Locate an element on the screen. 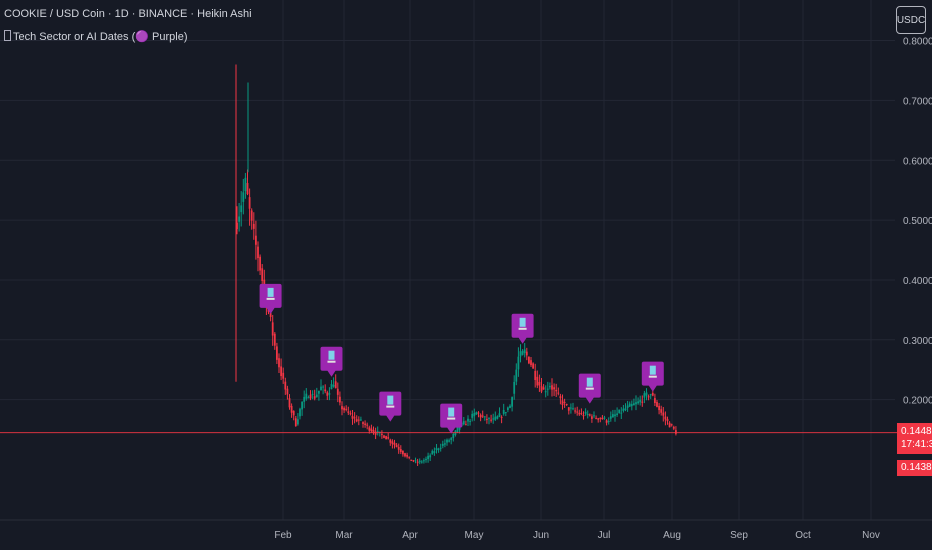 This screenshot has width=932, height=550. x-tick-label: Nov is located at coordinates (871, 535).